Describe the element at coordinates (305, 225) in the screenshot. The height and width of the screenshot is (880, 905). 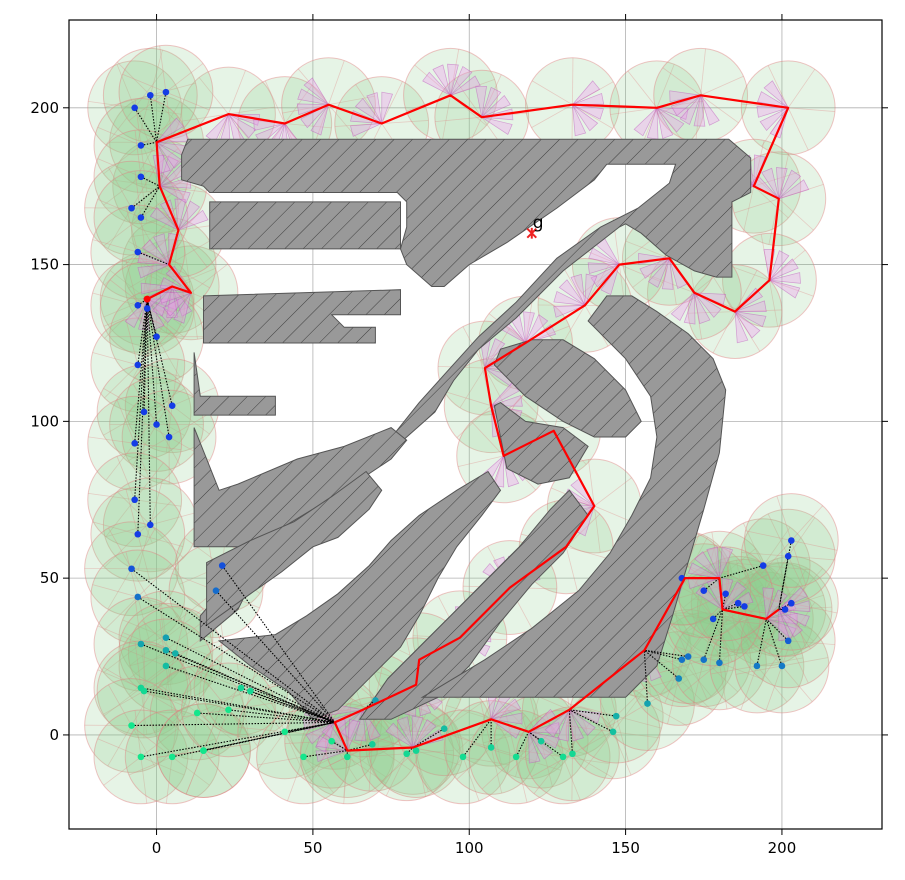
I see `obstacle` at that location.